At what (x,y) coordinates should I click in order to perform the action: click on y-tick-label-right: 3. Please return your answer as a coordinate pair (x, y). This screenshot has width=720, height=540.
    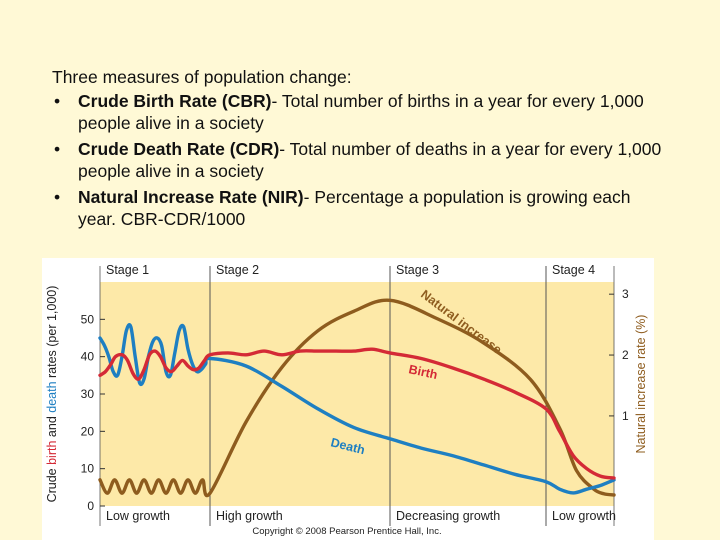
    Looking at the image, I should click on (625, 294).